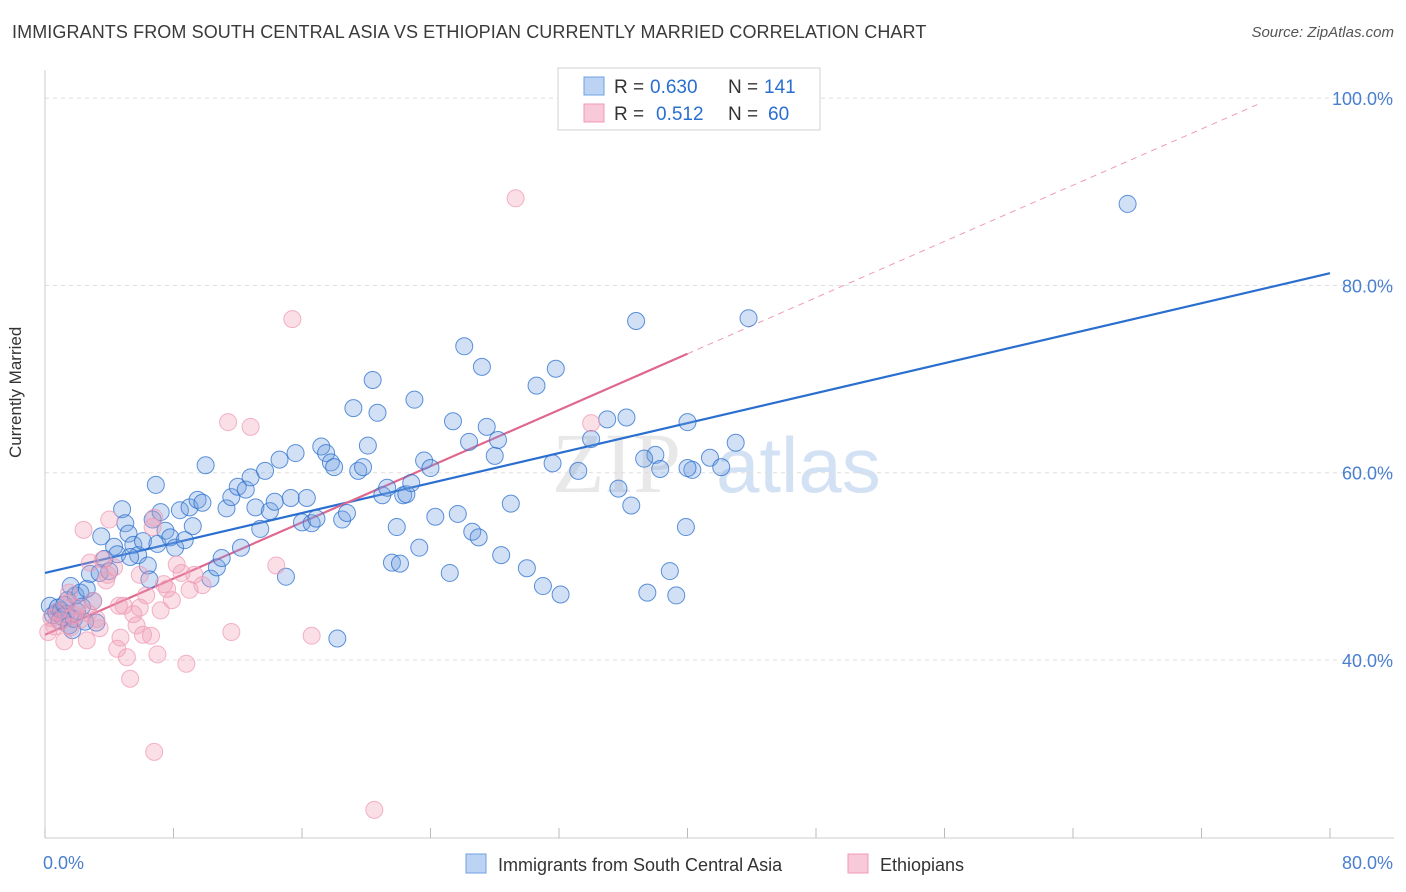  Describe the element at coordinates (798, 465) in the screenshot. I see `watermark-atlas: atlas` at that location.